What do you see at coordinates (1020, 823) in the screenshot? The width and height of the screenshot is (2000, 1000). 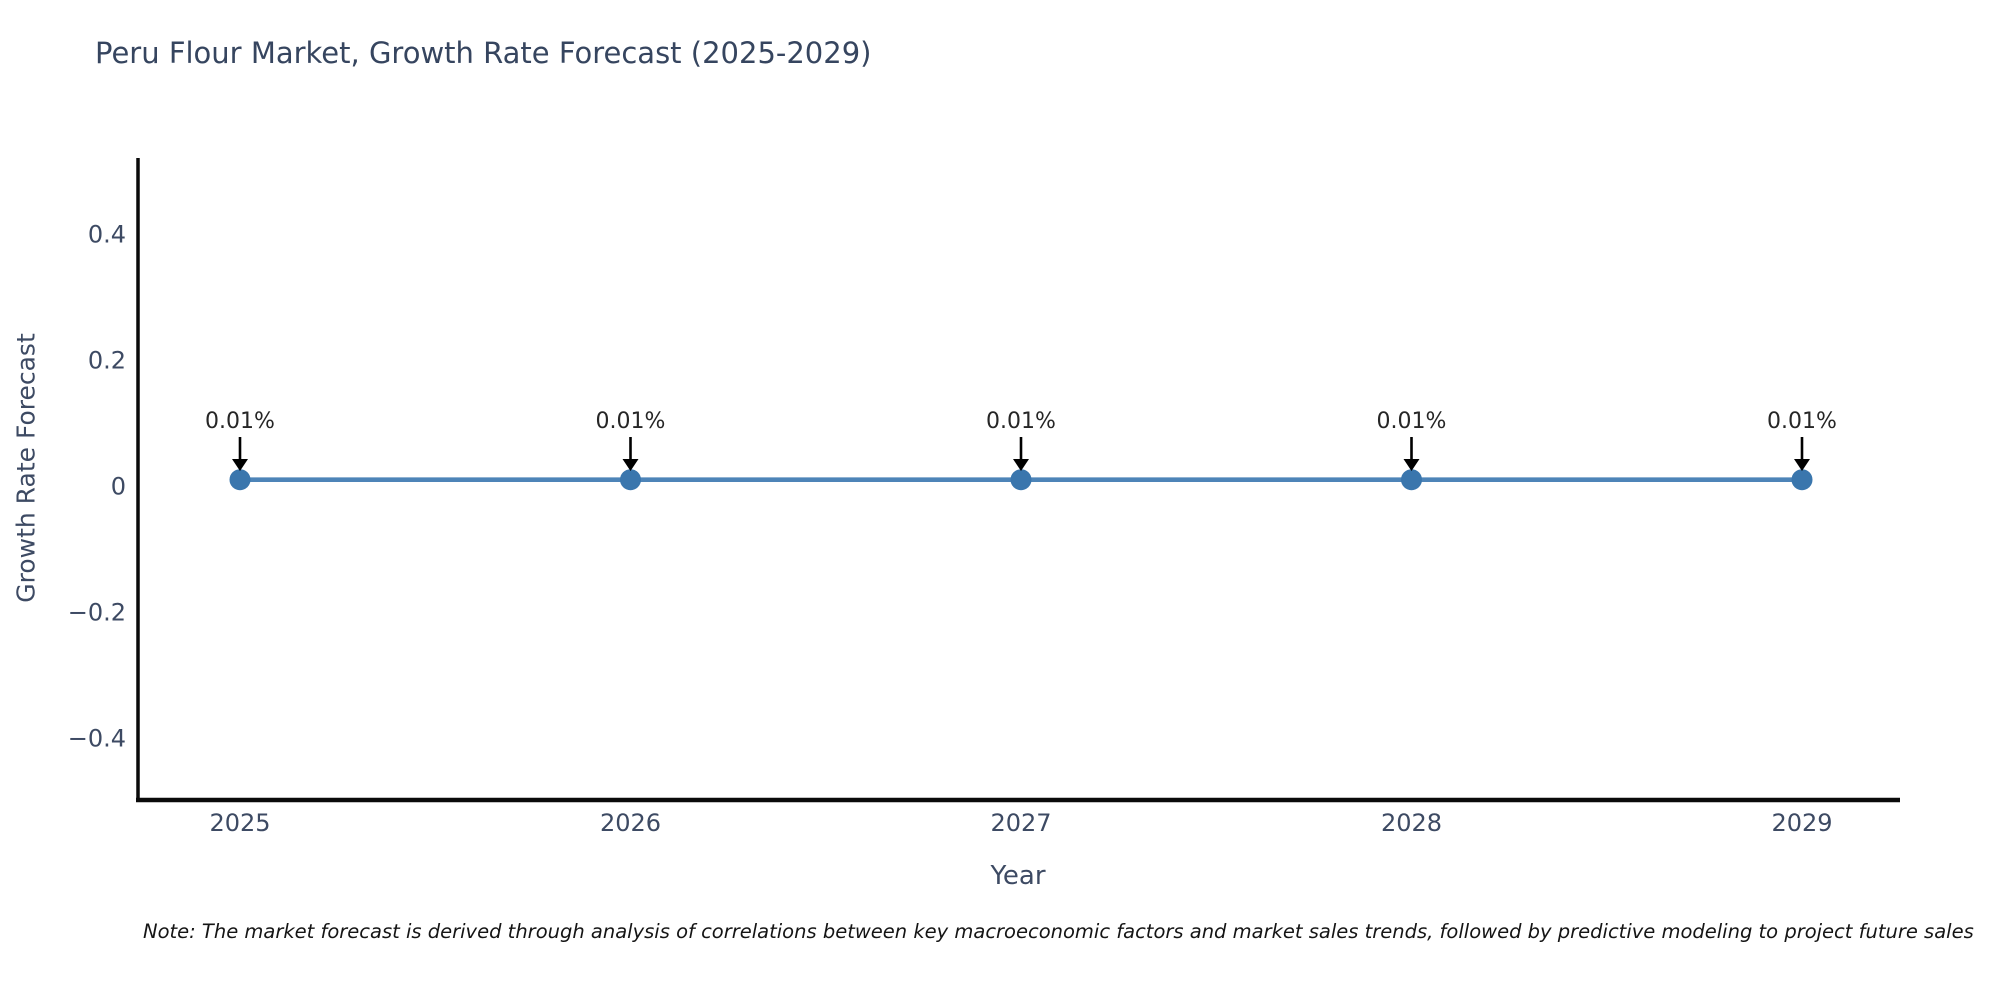 I see `x-tick-label: 2027` at bounding box center [1020, 823].